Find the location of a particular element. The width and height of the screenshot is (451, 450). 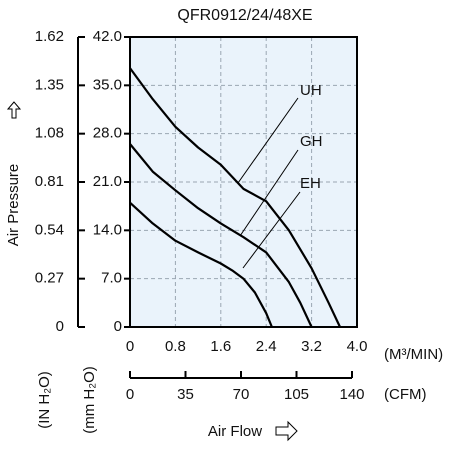

y2-tick-label: 1.35 is located at coordinates (49, 84).